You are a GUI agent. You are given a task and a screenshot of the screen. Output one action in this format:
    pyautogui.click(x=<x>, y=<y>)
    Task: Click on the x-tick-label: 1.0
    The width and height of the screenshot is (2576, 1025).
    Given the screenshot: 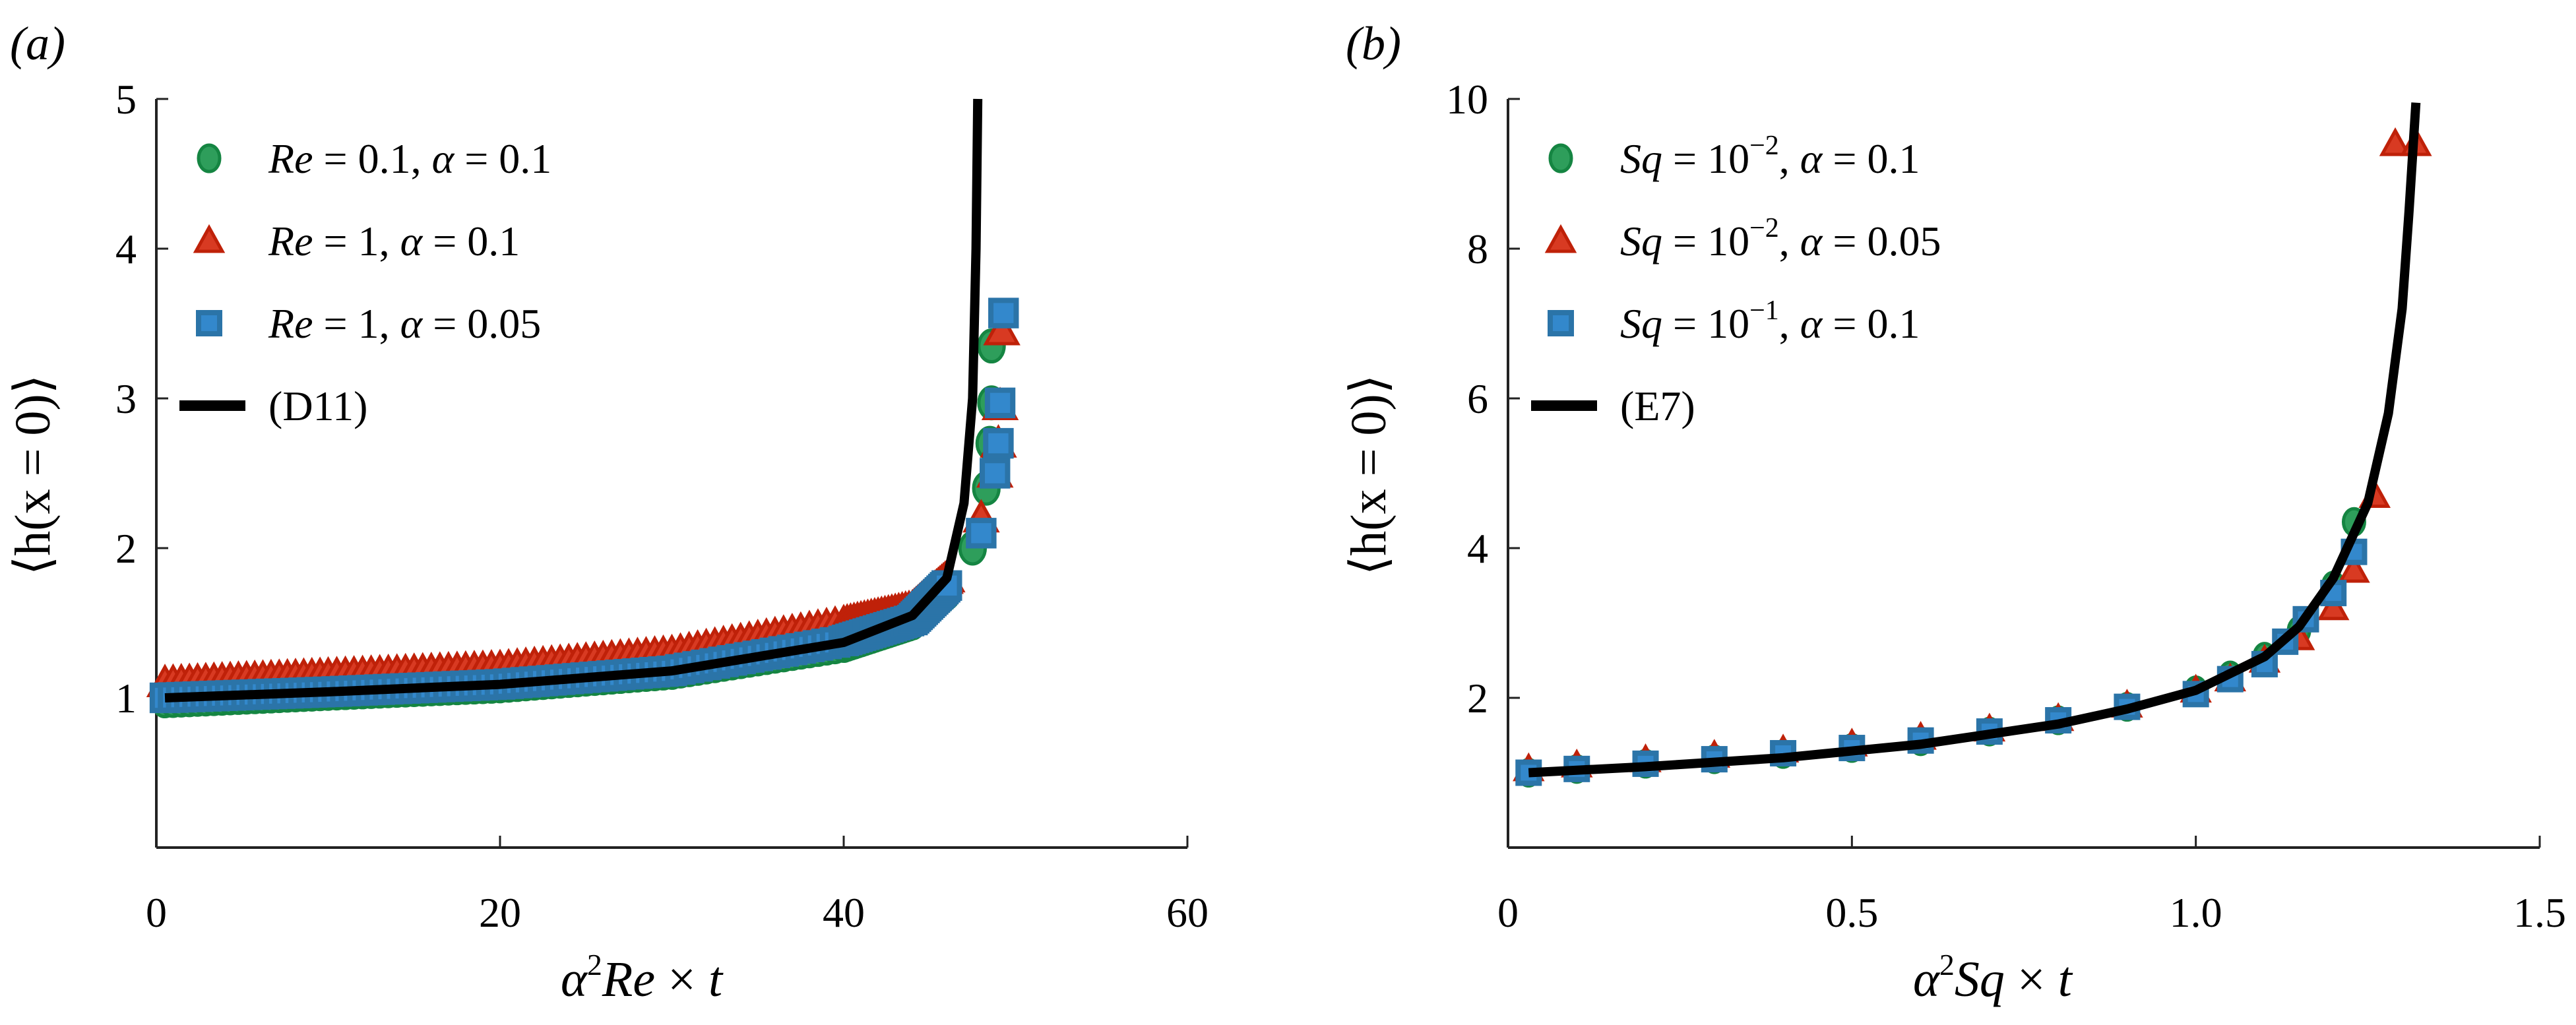 What is the action you would take?
    pyautogui.click(x=2196, y=913)
    